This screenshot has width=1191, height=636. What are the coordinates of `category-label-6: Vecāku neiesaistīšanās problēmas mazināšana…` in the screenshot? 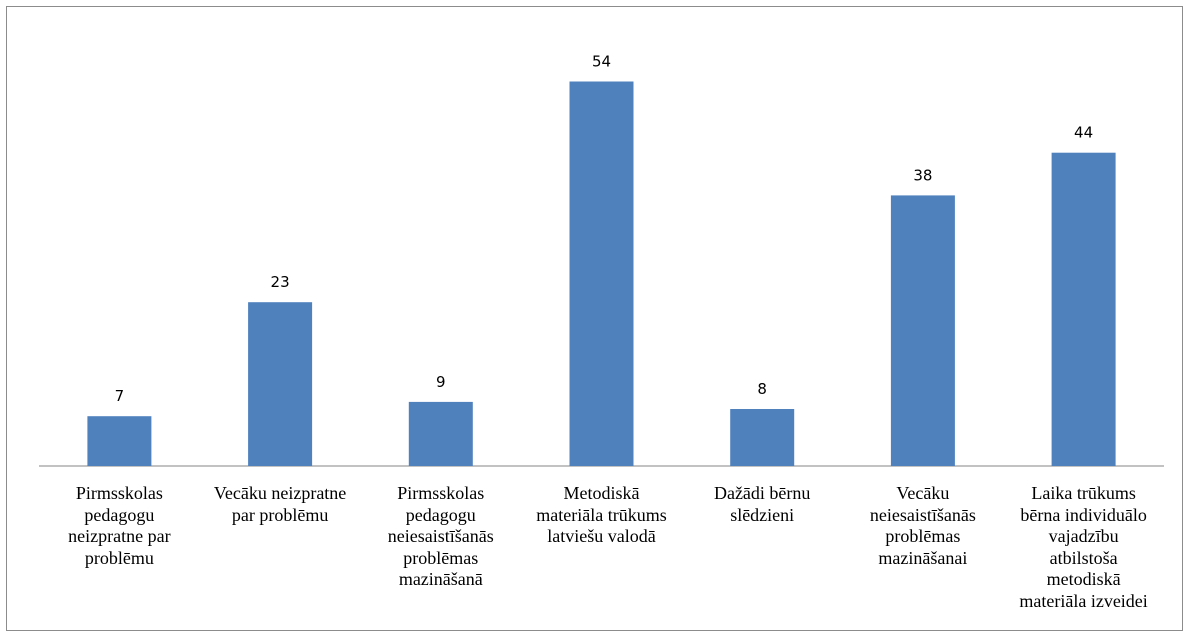 It's located at (923, 526).